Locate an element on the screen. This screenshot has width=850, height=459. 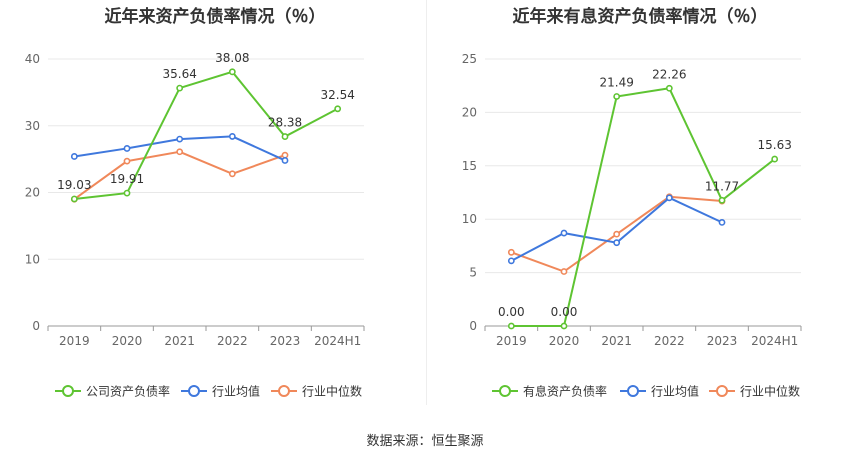
chart1-legend-label-0: 公司资产负债率 is located at coordinates (128, 391).